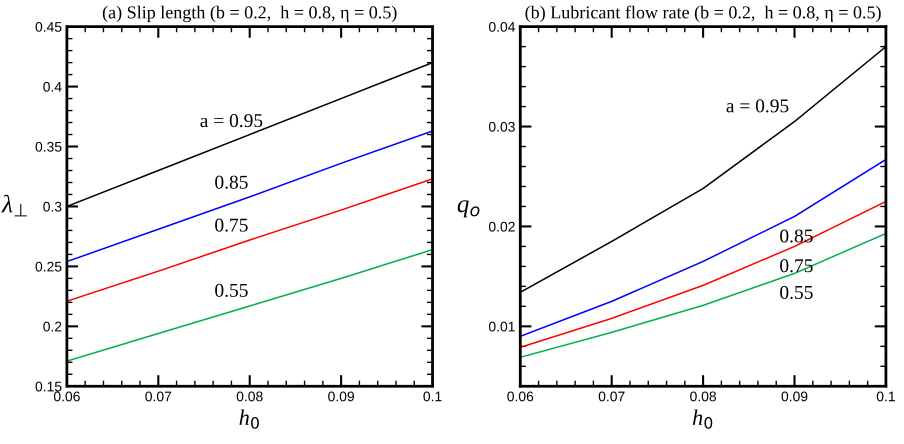  Describe the element at coordinates (502, 27) in the screenshot. I see `y-tick-label: 0.04` at that location.